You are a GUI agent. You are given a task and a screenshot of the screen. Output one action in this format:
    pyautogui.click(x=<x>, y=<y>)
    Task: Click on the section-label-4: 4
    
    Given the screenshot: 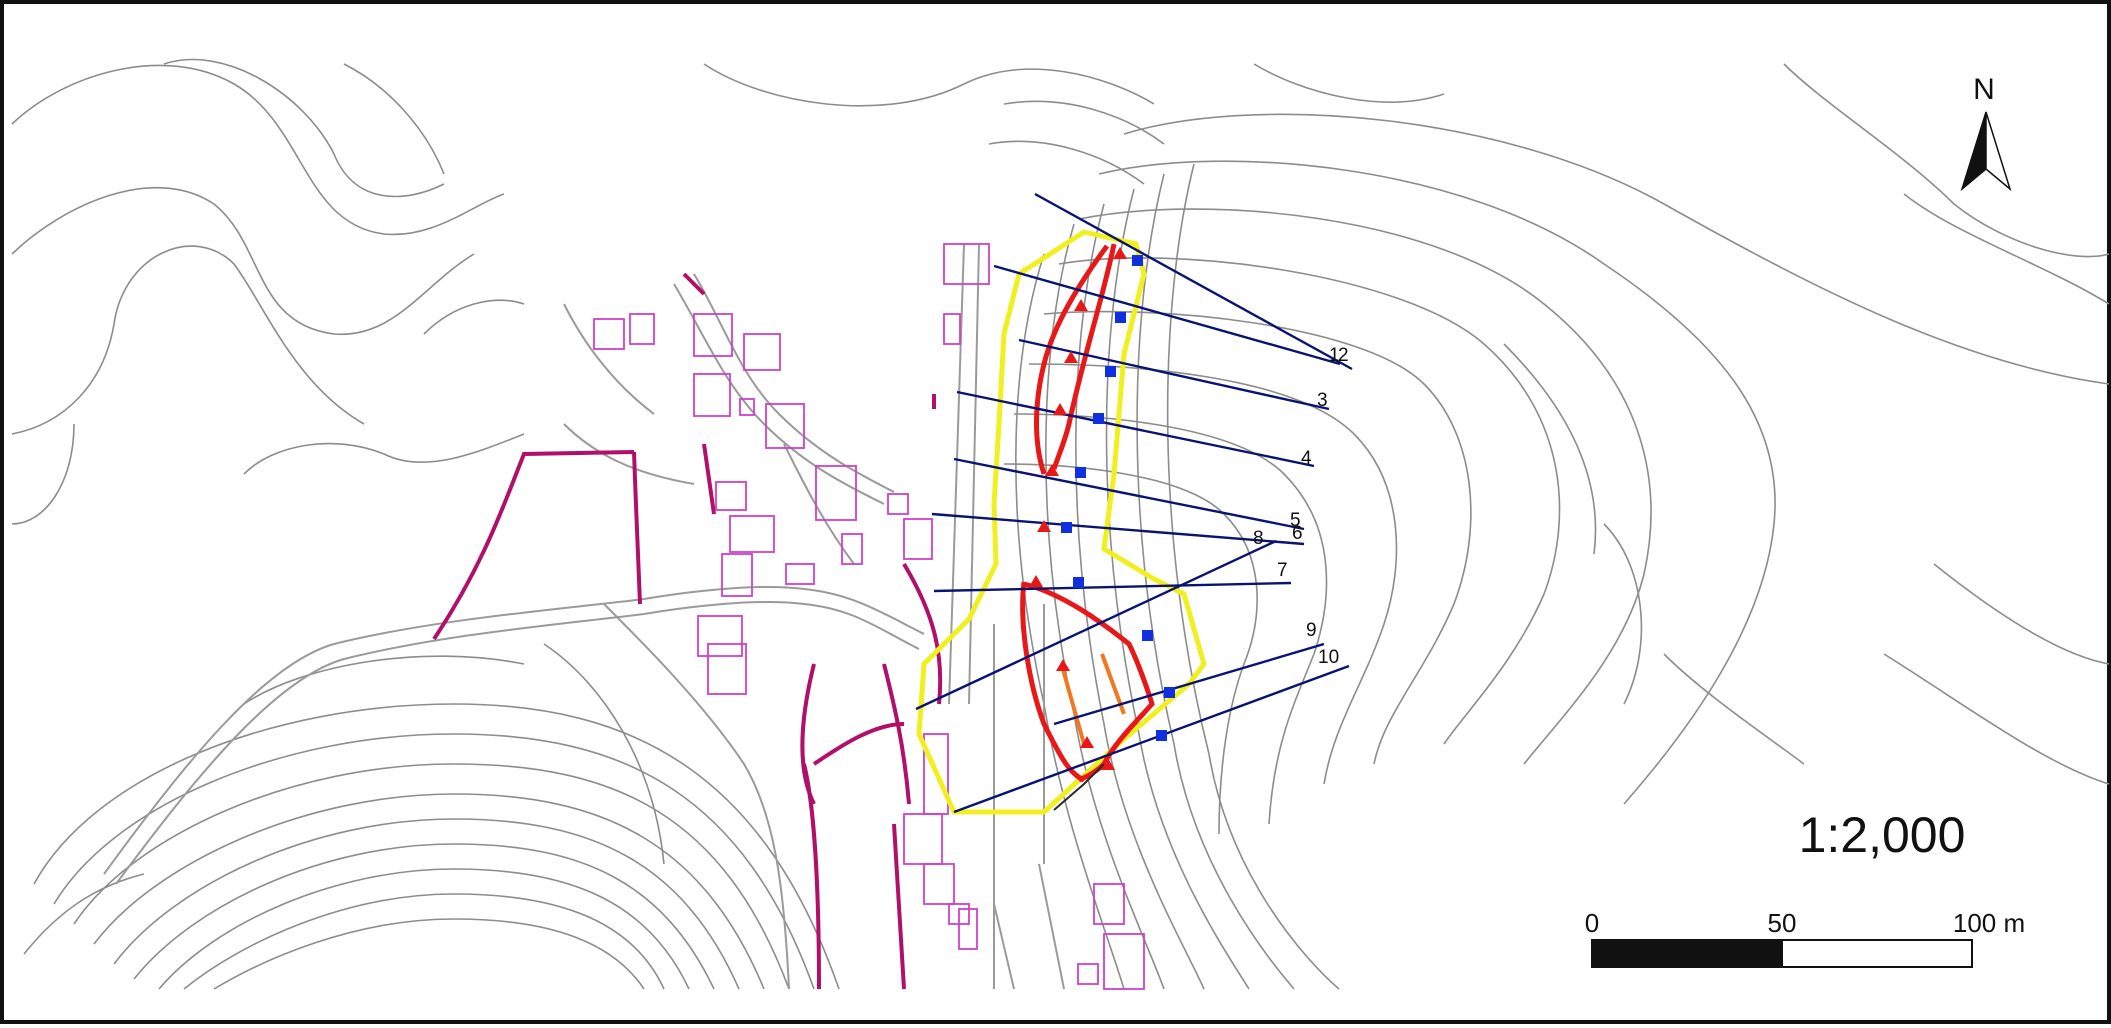 What is the action you would take?
    pyautogui.click(x=1306, y=458)
    